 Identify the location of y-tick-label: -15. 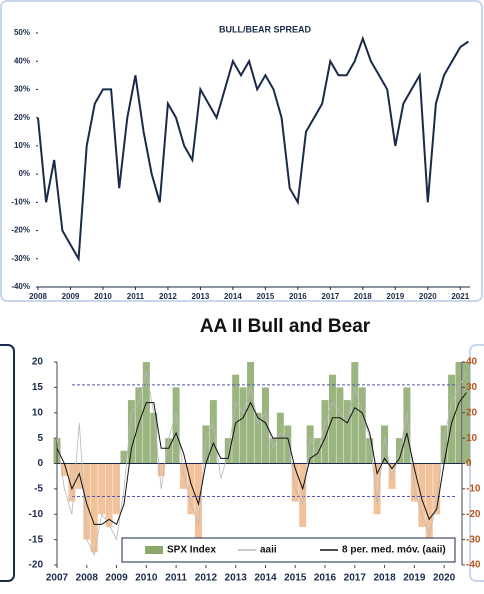
(36, 539).